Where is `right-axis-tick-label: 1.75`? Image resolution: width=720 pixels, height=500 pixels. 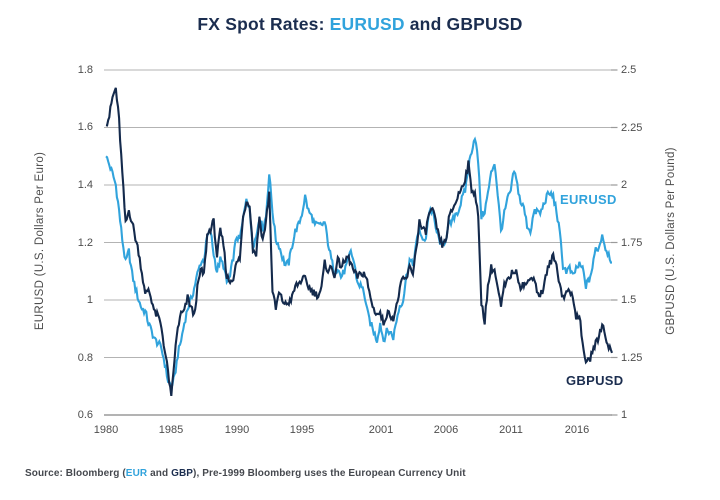
right-axis-tick-label: 1.75 is located at coordinates (632, 243).